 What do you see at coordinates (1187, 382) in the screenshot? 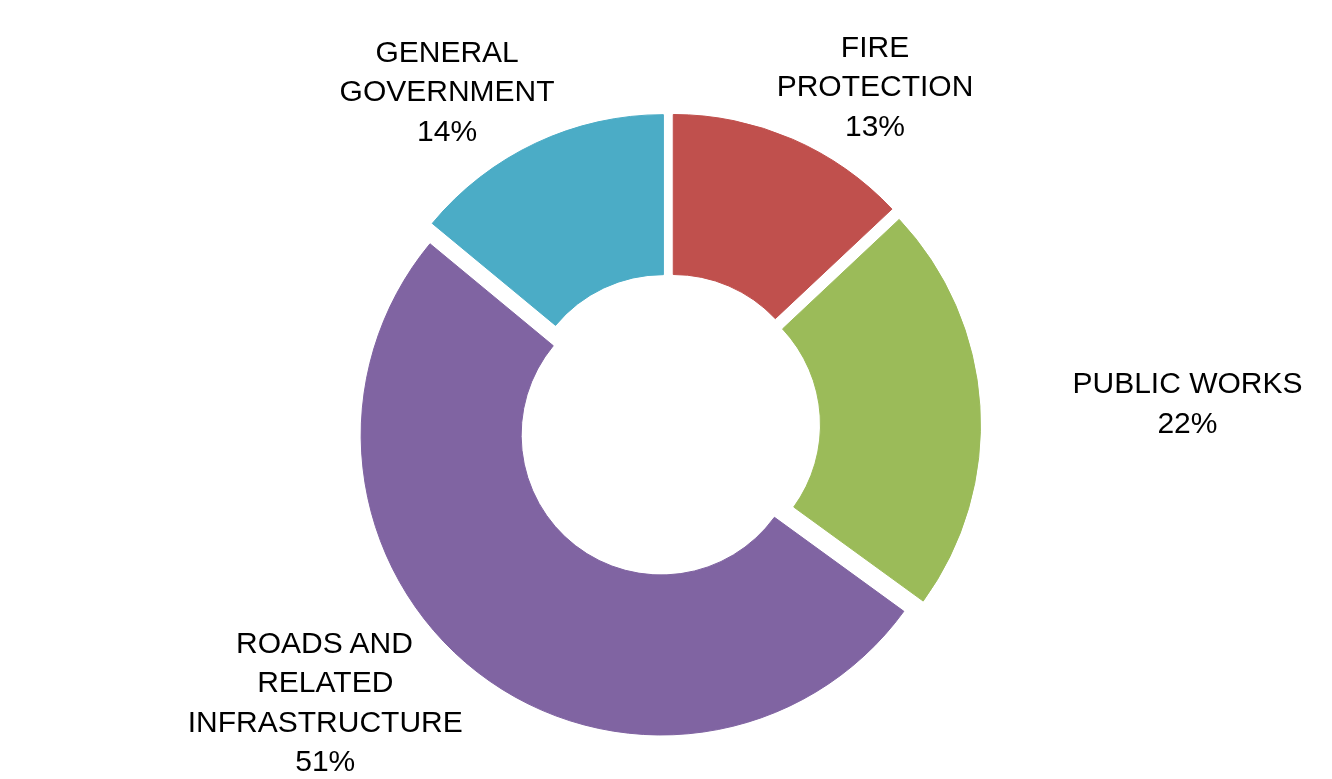
I see `slice-label: PUBLIC WORKS` at bounding box center [1187, 382].